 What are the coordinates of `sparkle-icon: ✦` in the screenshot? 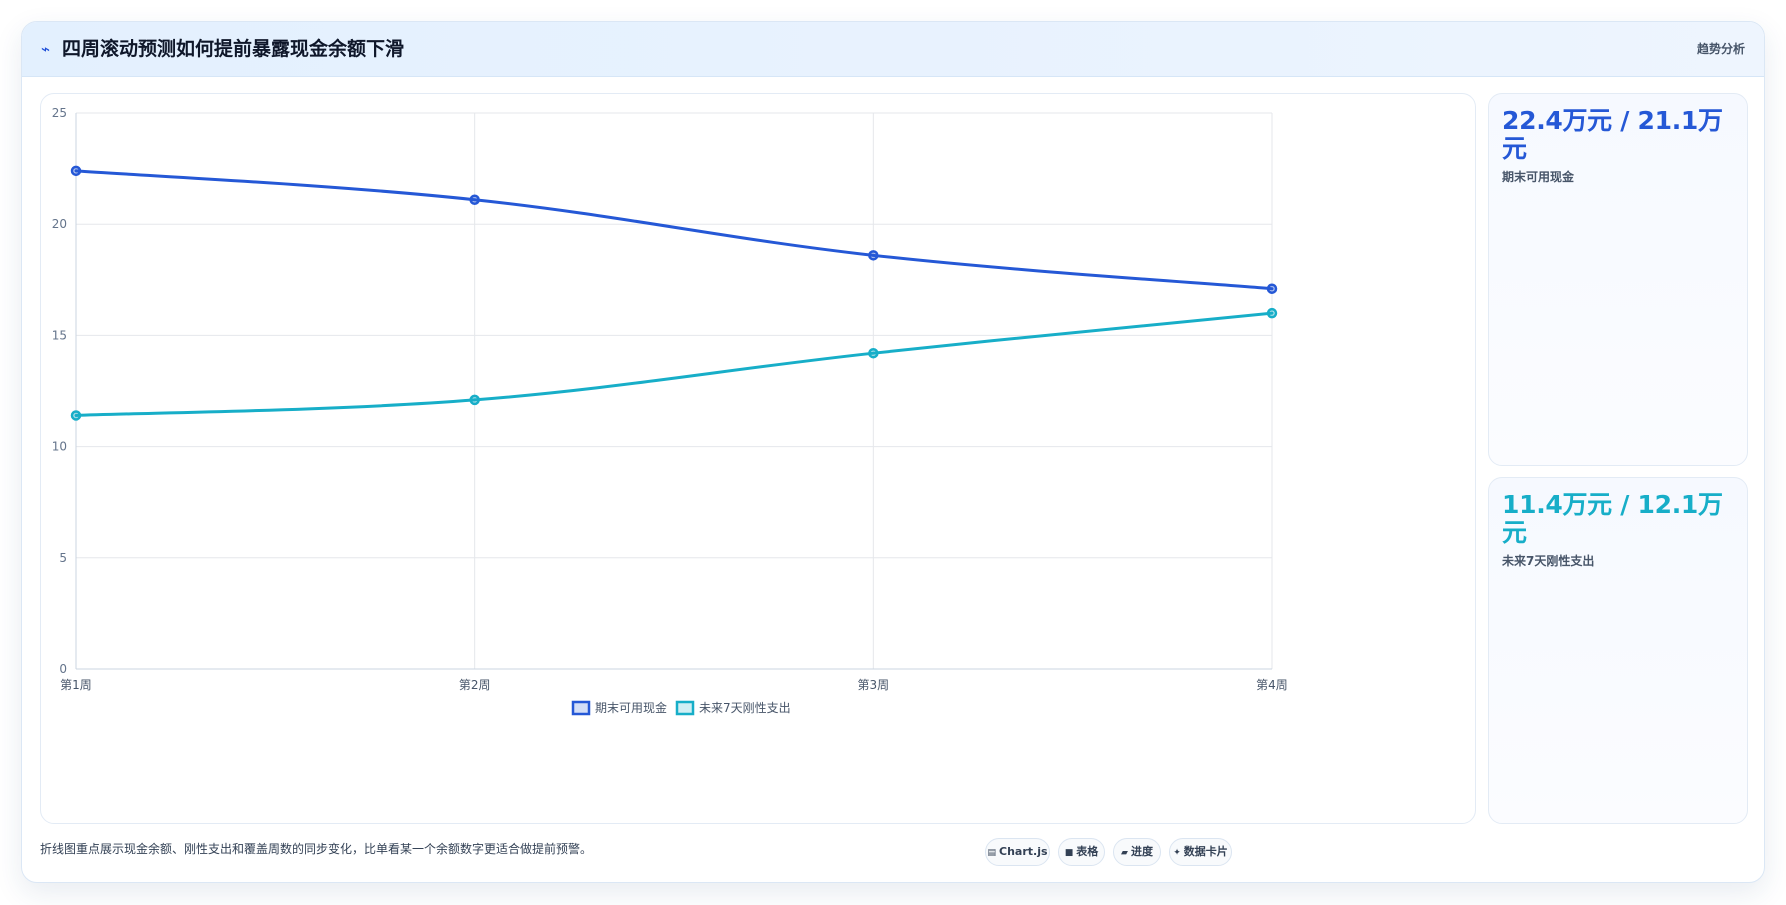 It's located at (1177, 853).